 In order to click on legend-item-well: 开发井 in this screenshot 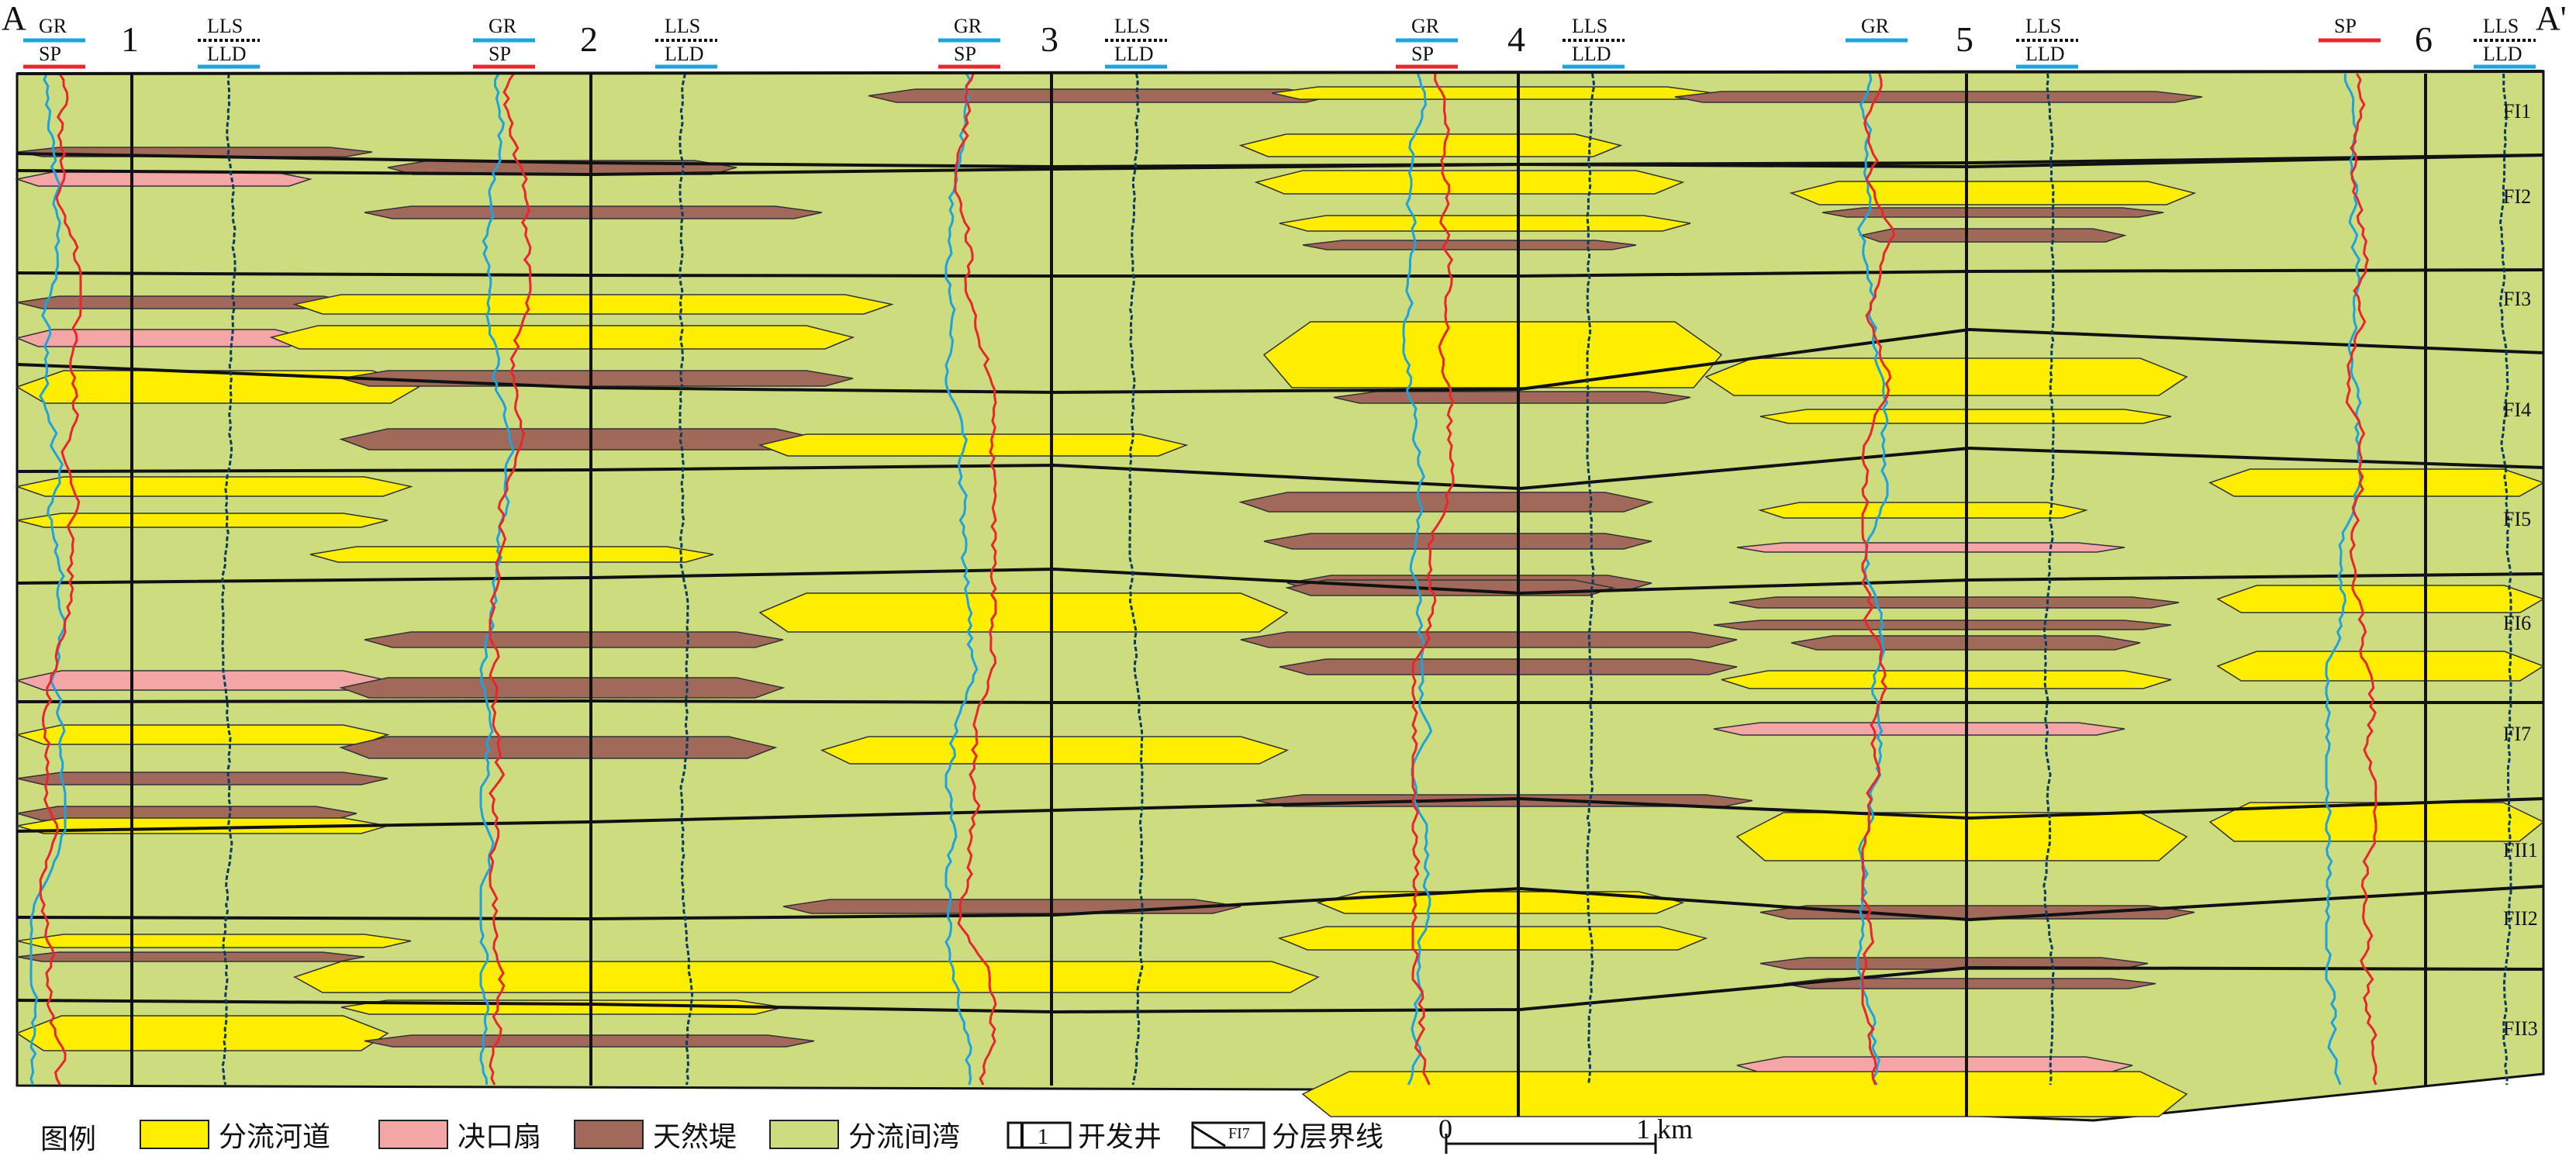, I will do `click(1120, 1134)`.